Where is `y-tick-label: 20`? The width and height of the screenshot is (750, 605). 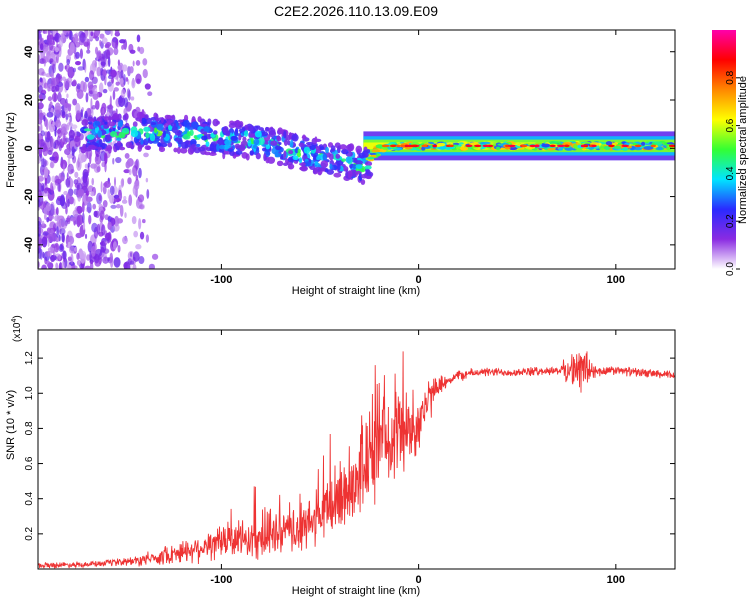
y-tick-label: 20 is located at coordinates (29, 100).